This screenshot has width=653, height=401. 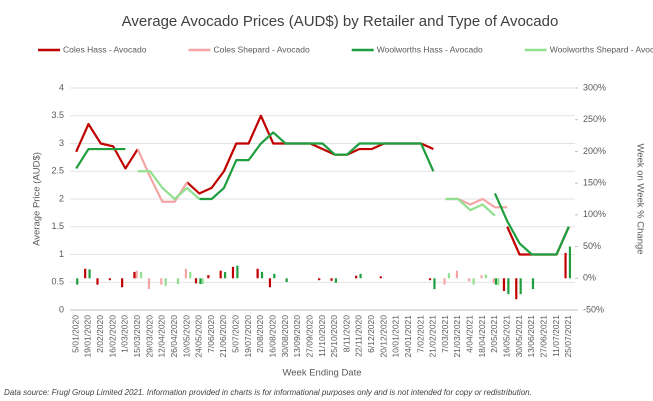 What do you see at coordinates (433, 336) in the screenshot?
I see `x-tick-label: 21/02/2021` at bounding box center [433, 336].